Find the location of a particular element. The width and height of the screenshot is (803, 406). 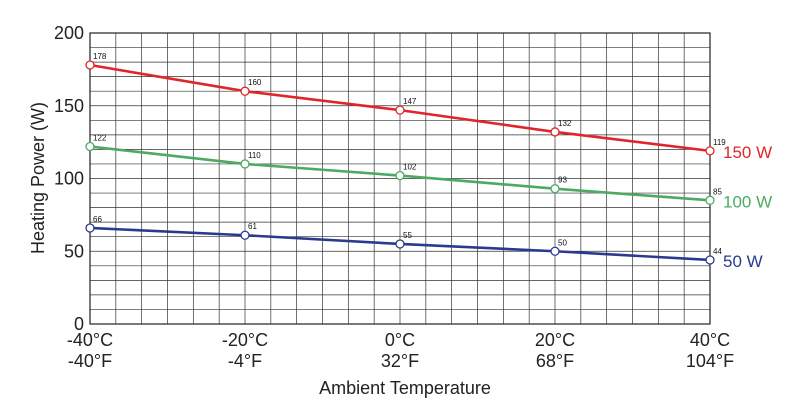

y-axis-ticks: 0 50 100 150 200 is located at coordinates (69, 178).